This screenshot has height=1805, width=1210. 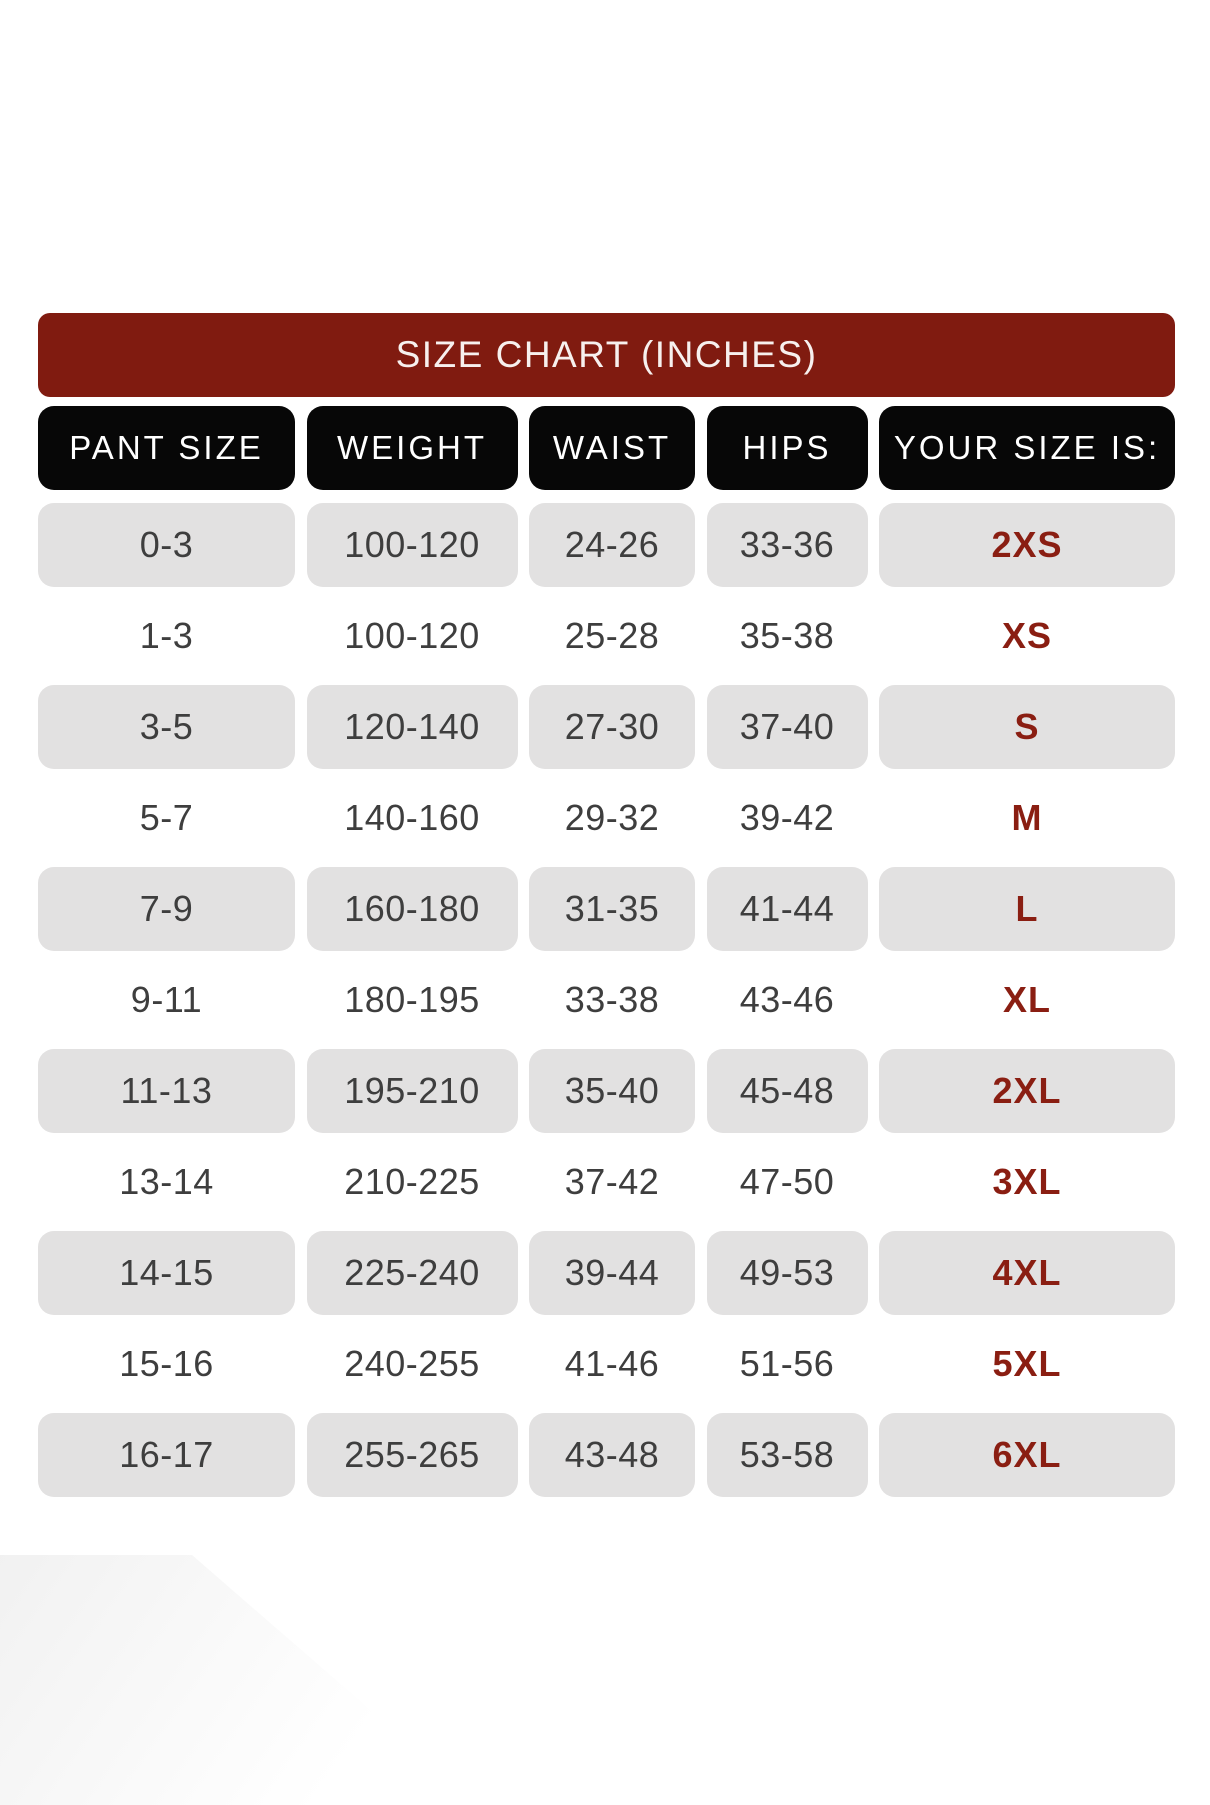 I want to click on table-row: 9-11 180-195 33-38 43-46 XL, so click(x=606, y=999).